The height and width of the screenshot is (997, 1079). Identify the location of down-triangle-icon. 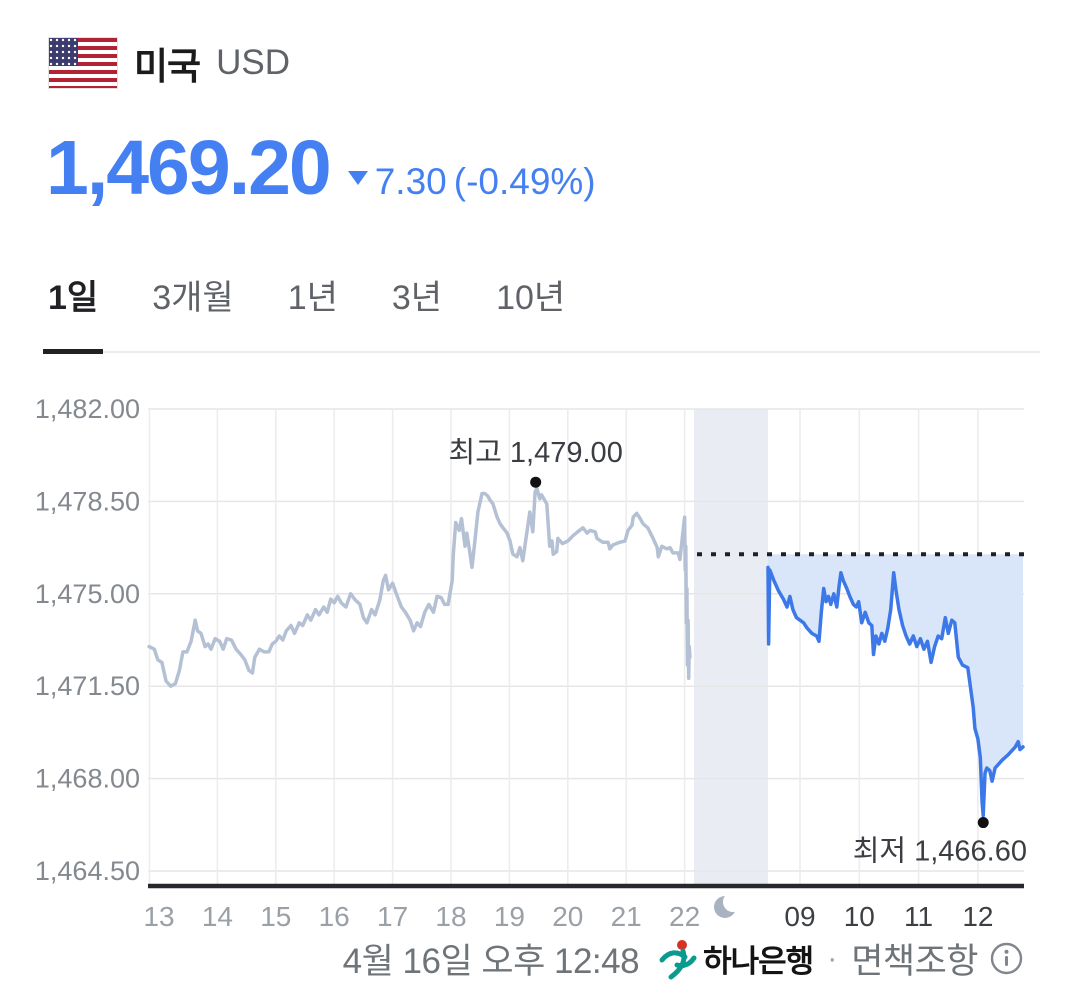
(357, 178).